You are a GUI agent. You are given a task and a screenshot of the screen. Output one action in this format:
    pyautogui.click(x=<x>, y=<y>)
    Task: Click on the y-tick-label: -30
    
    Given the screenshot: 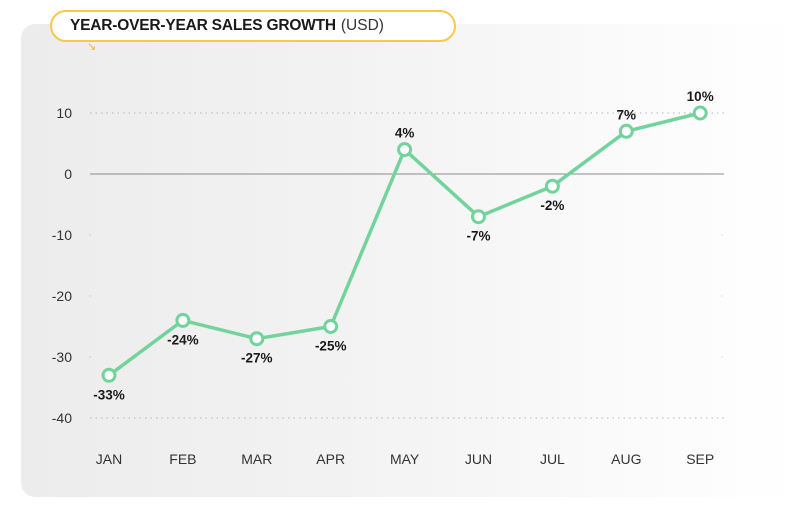 What is the action you would take?
    pyautogui.click(x=62, y=357)
    